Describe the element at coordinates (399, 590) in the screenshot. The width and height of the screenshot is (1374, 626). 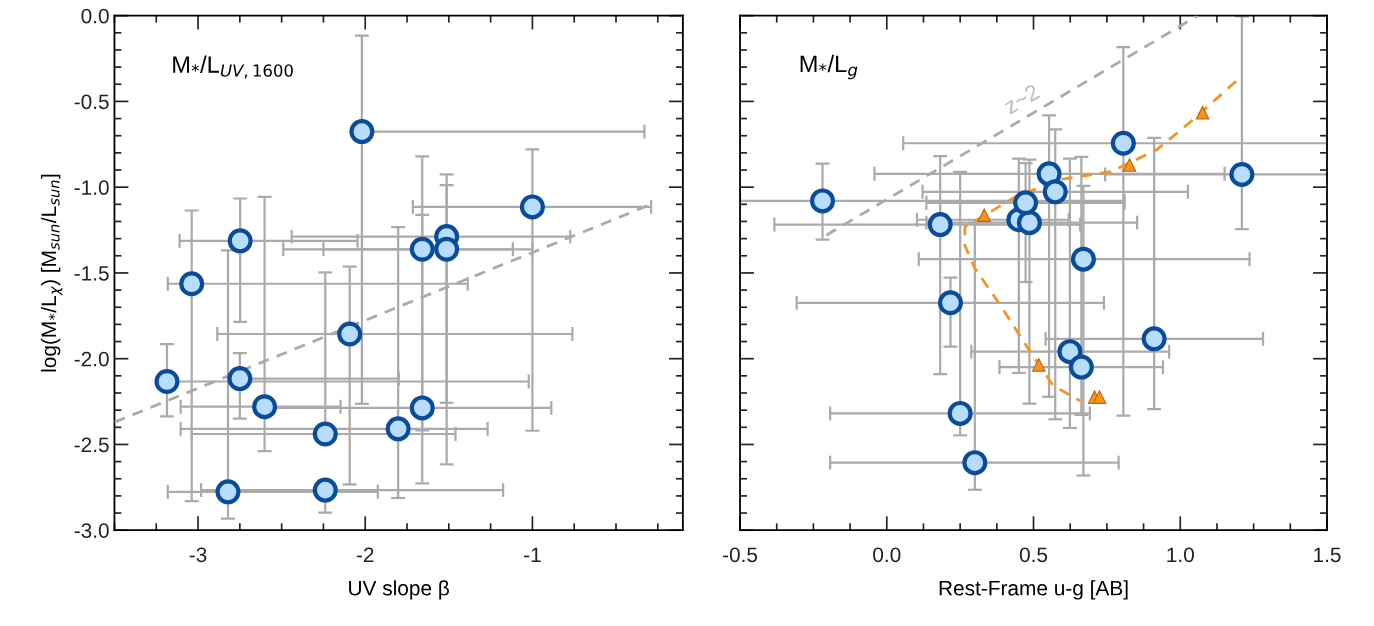
I see `x-axis-title: UV slope β` at that location.